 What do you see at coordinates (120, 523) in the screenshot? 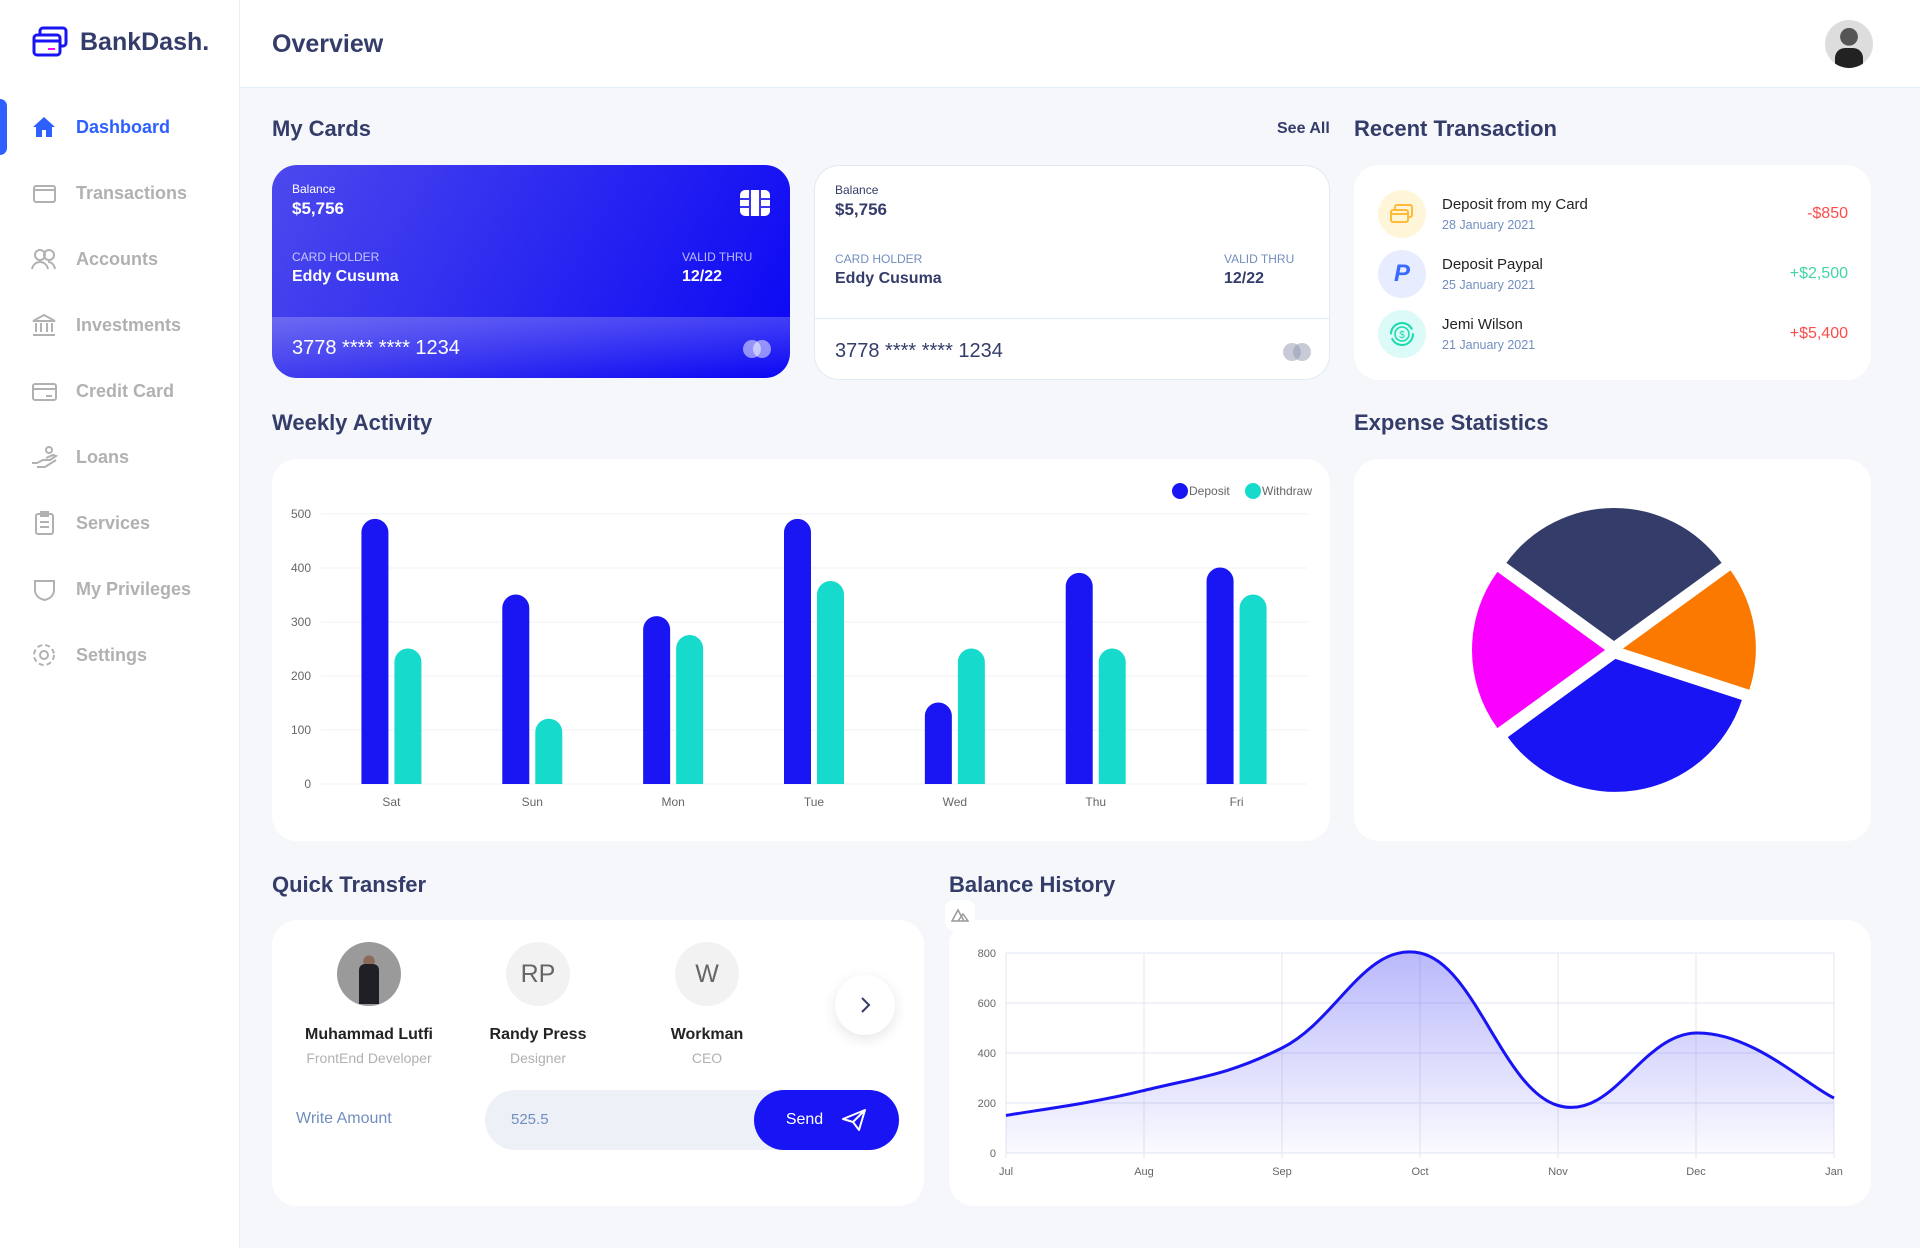
I see `sidebar-item-services: Services` at bounding box center [120, 523].